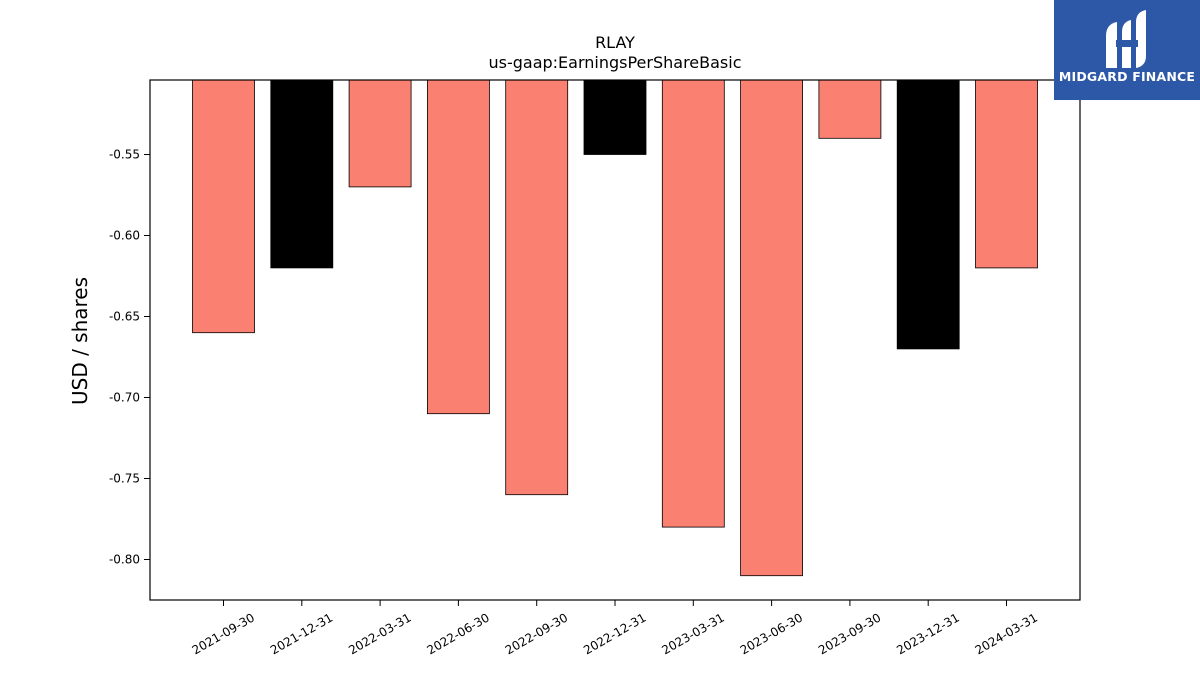 Image resolution: width=1200 pixels, height=675 pixels. I want to click on brand-name: MIDGARD FINANCE, so click(1127, 76).